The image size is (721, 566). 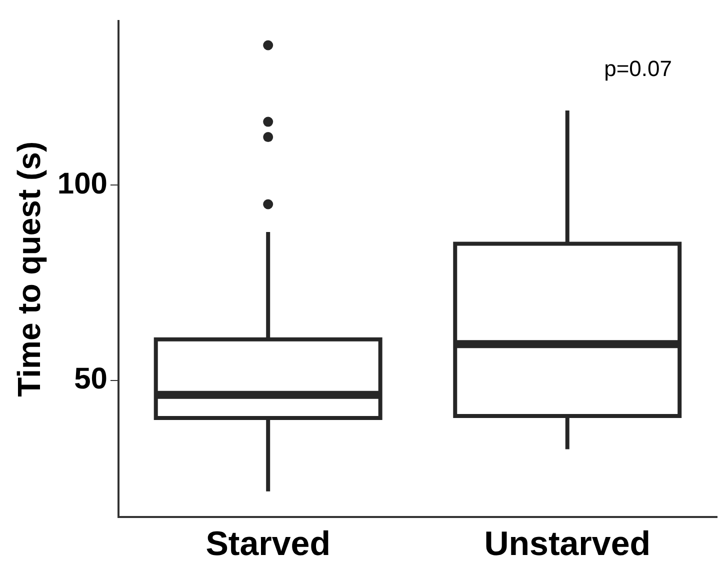 What do you see at coordinates (82, 183) in the screenshot?
I see `y-tick-label: 100` at bounding box center [82, 183].